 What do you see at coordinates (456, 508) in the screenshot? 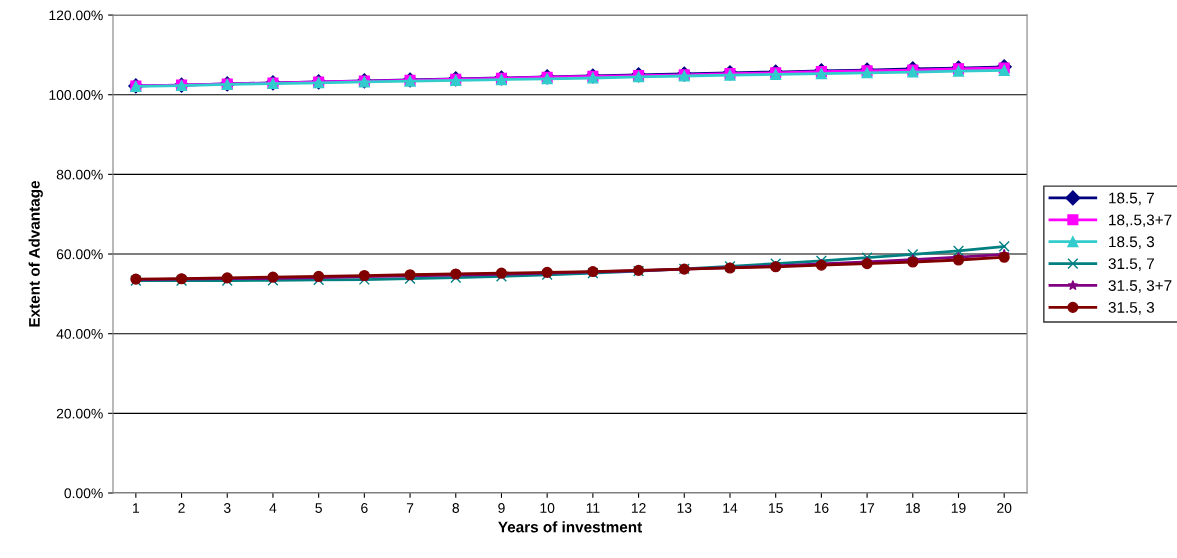
I see `x-tick-label: 8` at bounding box center [456, 508].